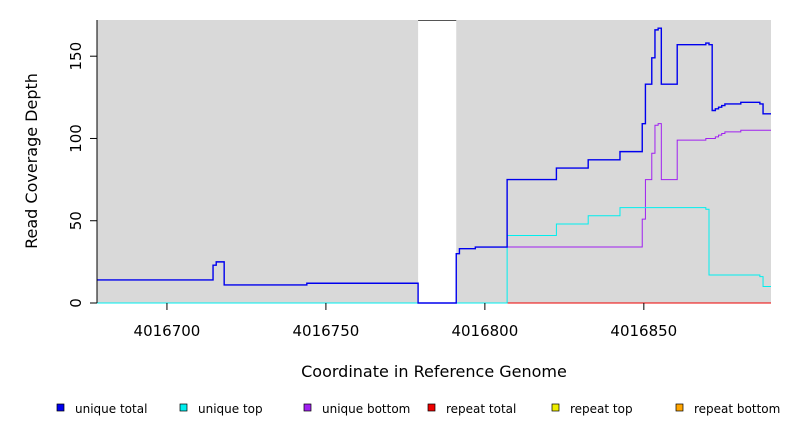  I want to click on gap-region, so click(437, 161).